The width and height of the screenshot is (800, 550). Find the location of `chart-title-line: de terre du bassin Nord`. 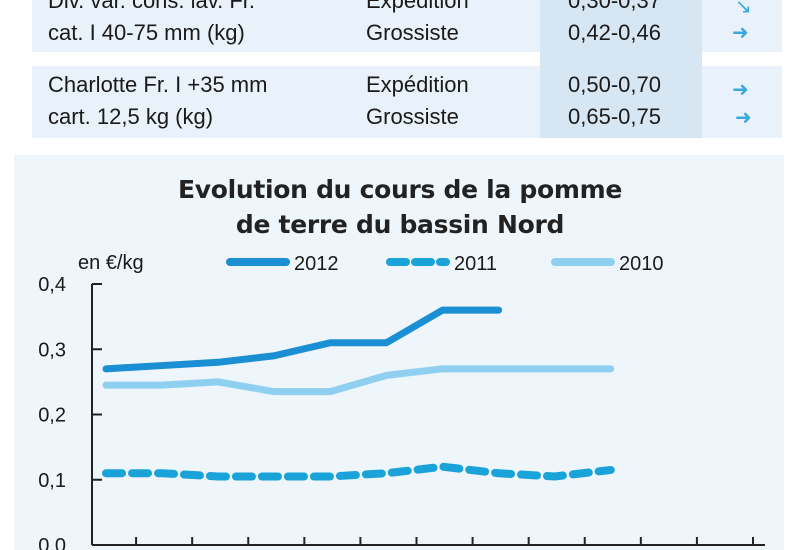

chart-title-line: de terre du bassin Nord is located at coordinates (400, 224).